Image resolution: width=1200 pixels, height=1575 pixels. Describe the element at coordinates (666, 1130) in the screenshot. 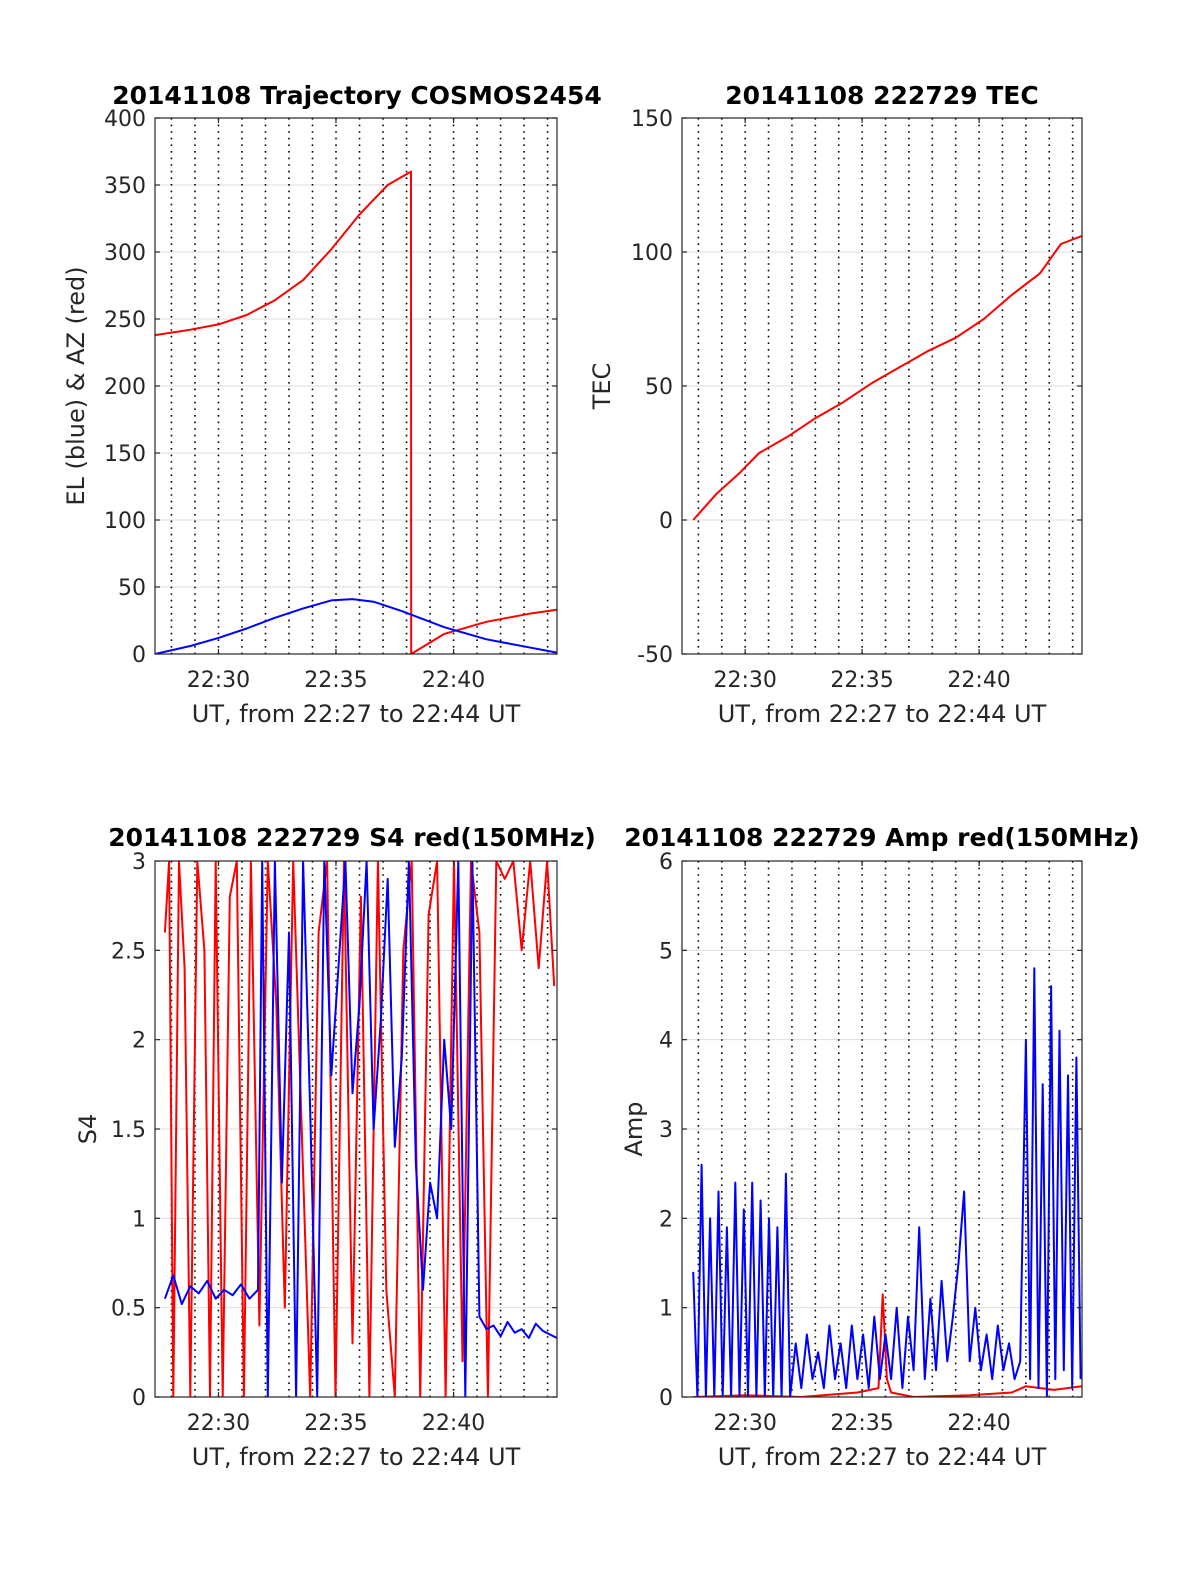

I see `amp-ytick-label: 3` at that location.